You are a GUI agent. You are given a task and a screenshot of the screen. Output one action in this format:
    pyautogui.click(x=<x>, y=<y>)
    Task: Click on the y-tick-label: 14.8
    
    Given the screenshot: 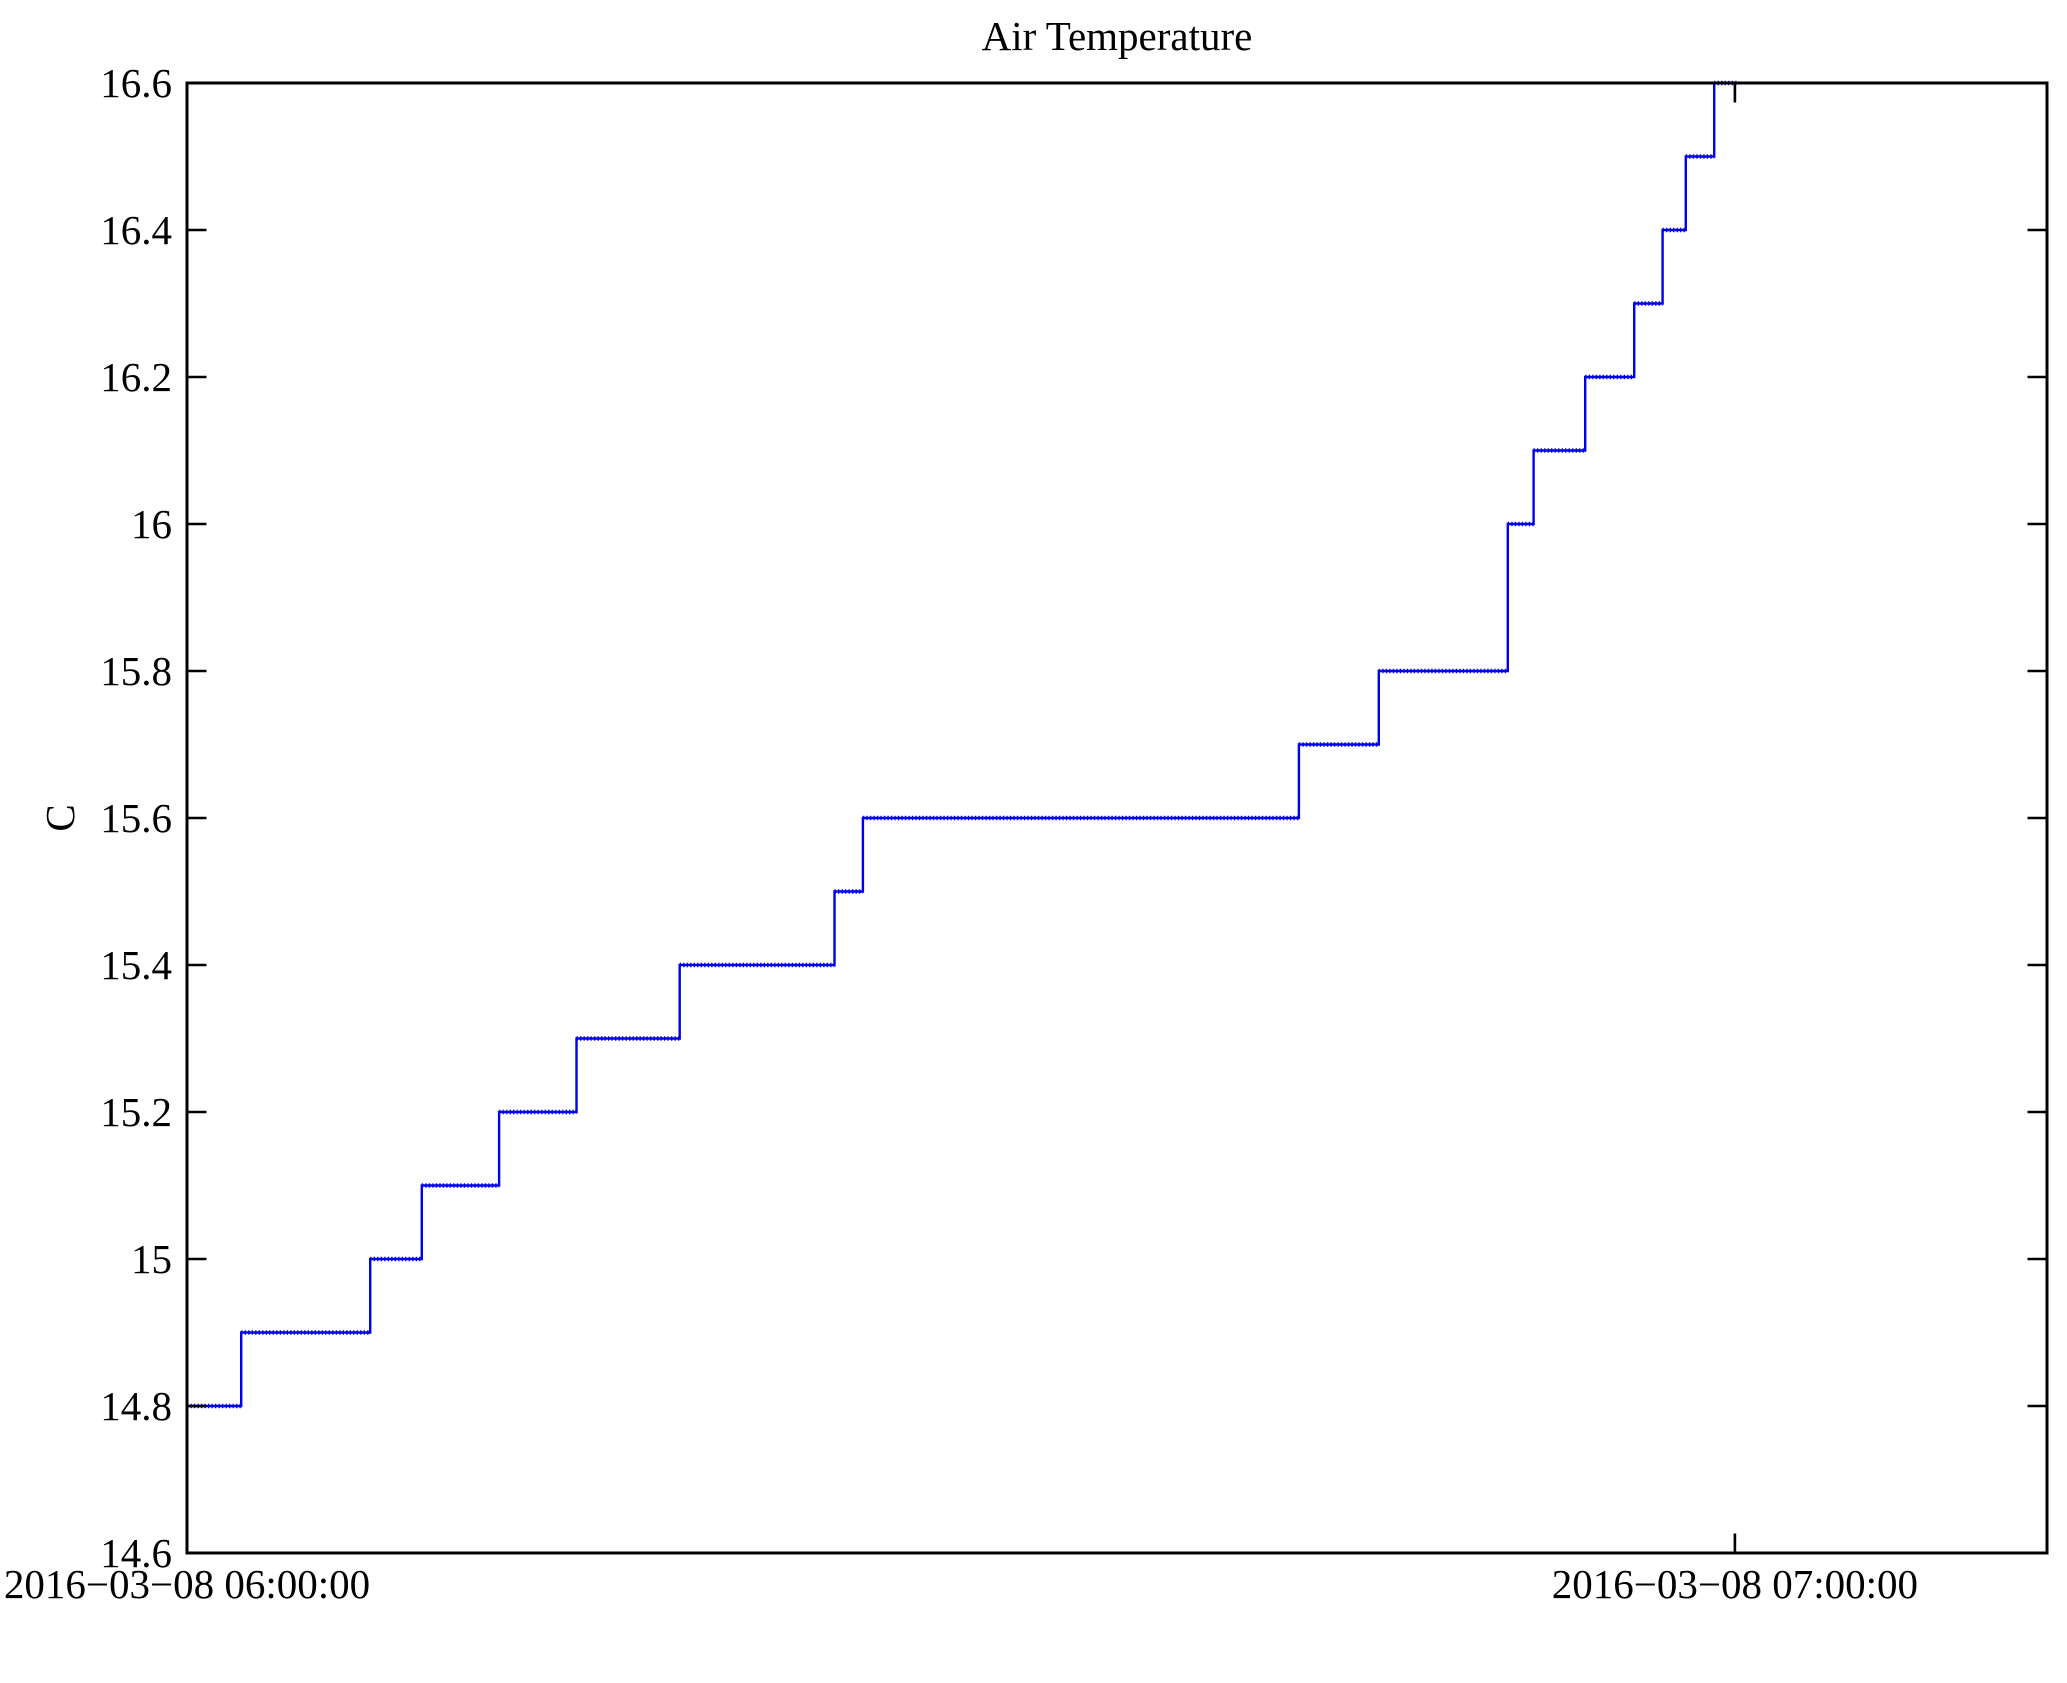 What is the action you would take?
    pyautogui.click(x=136, y=1406)
    